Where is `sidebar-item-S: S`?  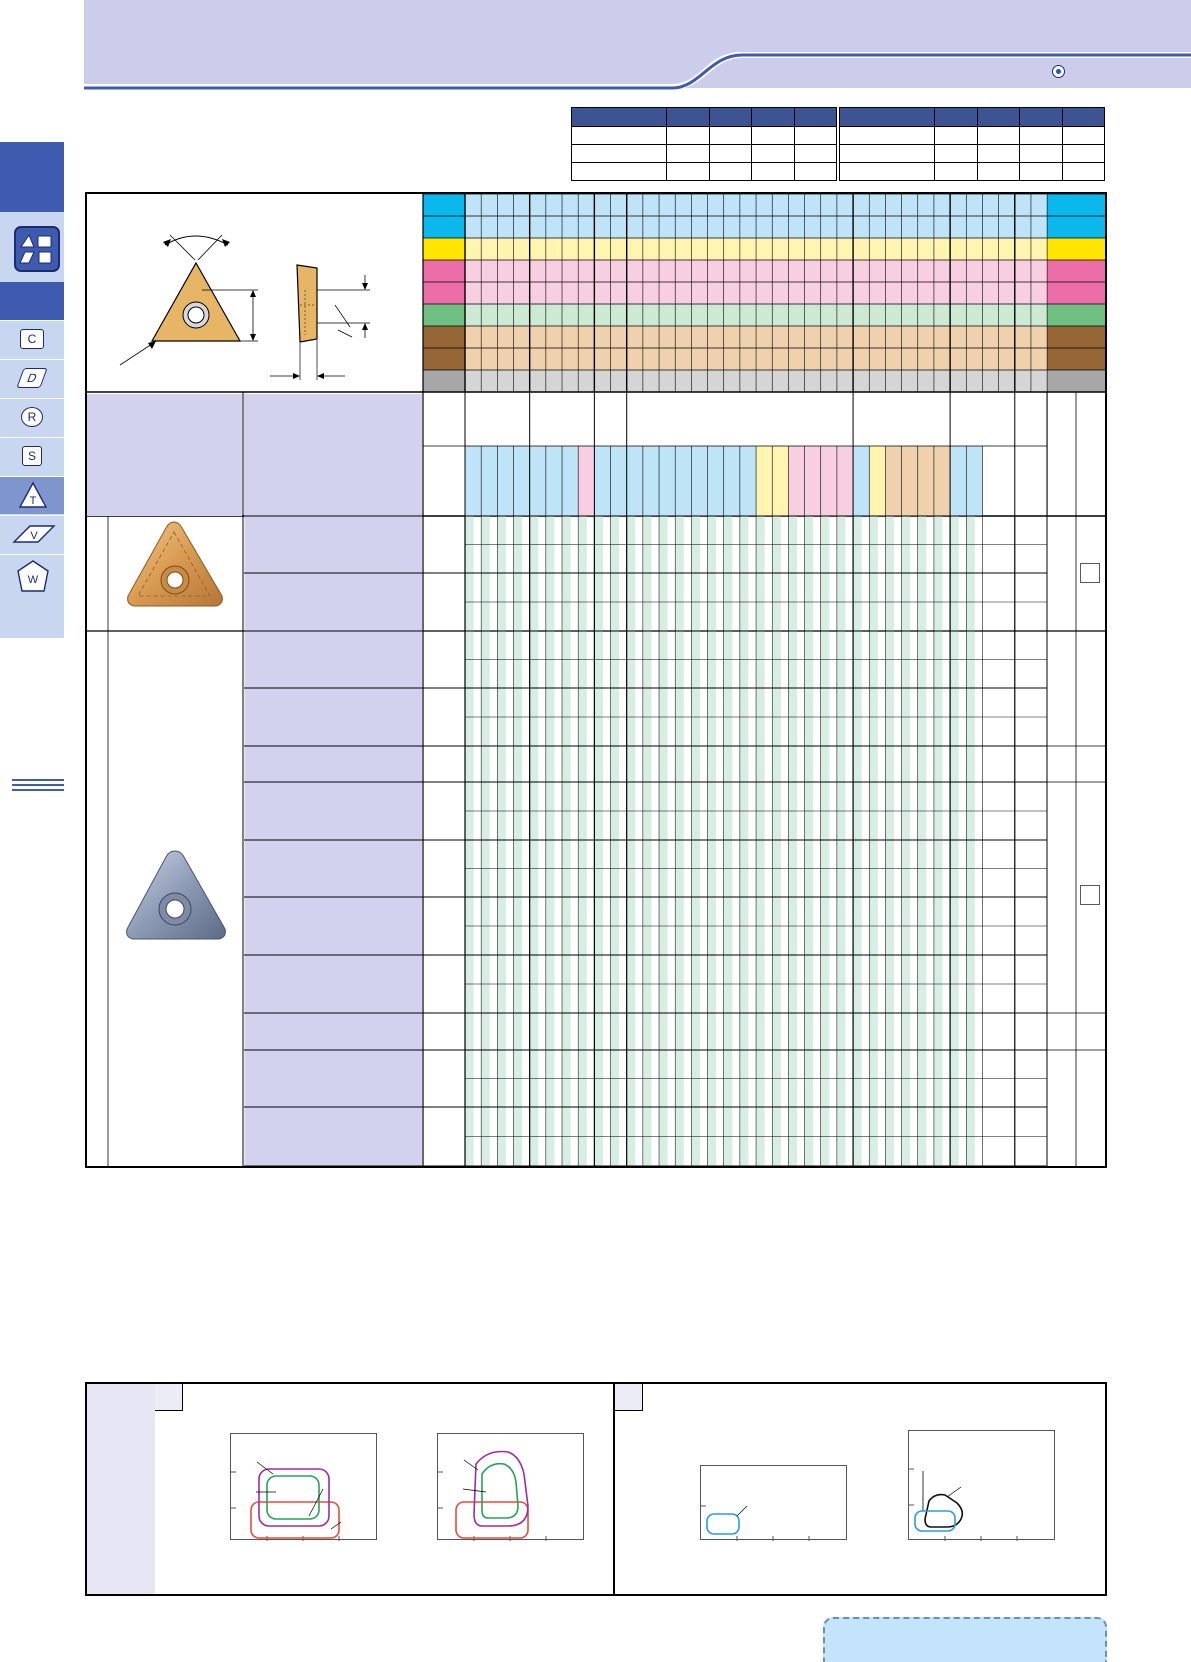
sidebar-item-S: S is located at coordinates (32, 456).